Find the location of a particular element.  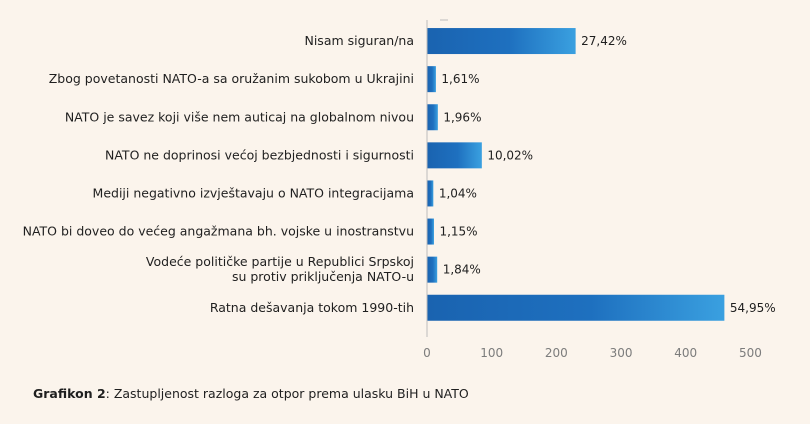

x-tick-label-5: 500 is located at coordinates (750, 353).